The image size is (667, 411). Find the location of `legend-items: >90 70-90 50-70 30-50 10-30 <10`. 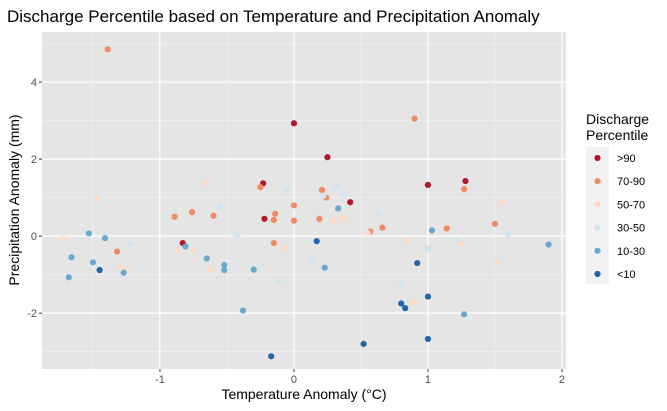

legend-items: >90 70-90 50-70 30-50 10-30 <10 is located at coordinates (619, 217).